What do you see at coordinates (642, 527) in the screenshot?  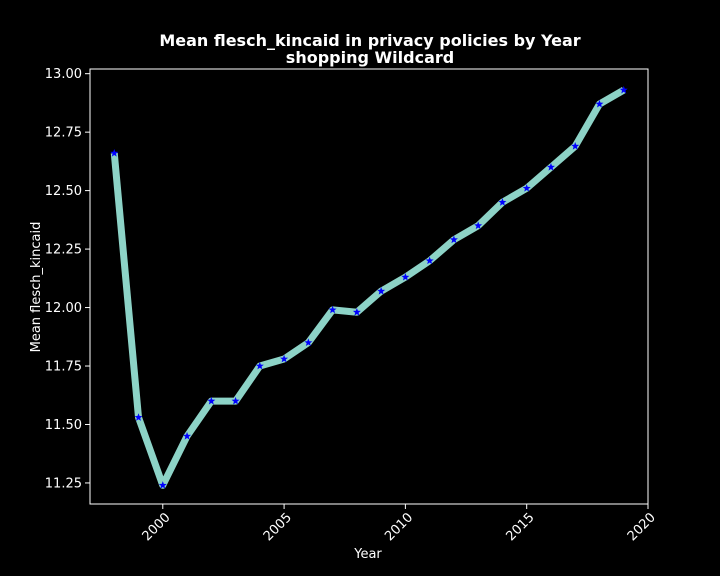 I see `x-tick-label: 2020` at bounding box center [642, 527].